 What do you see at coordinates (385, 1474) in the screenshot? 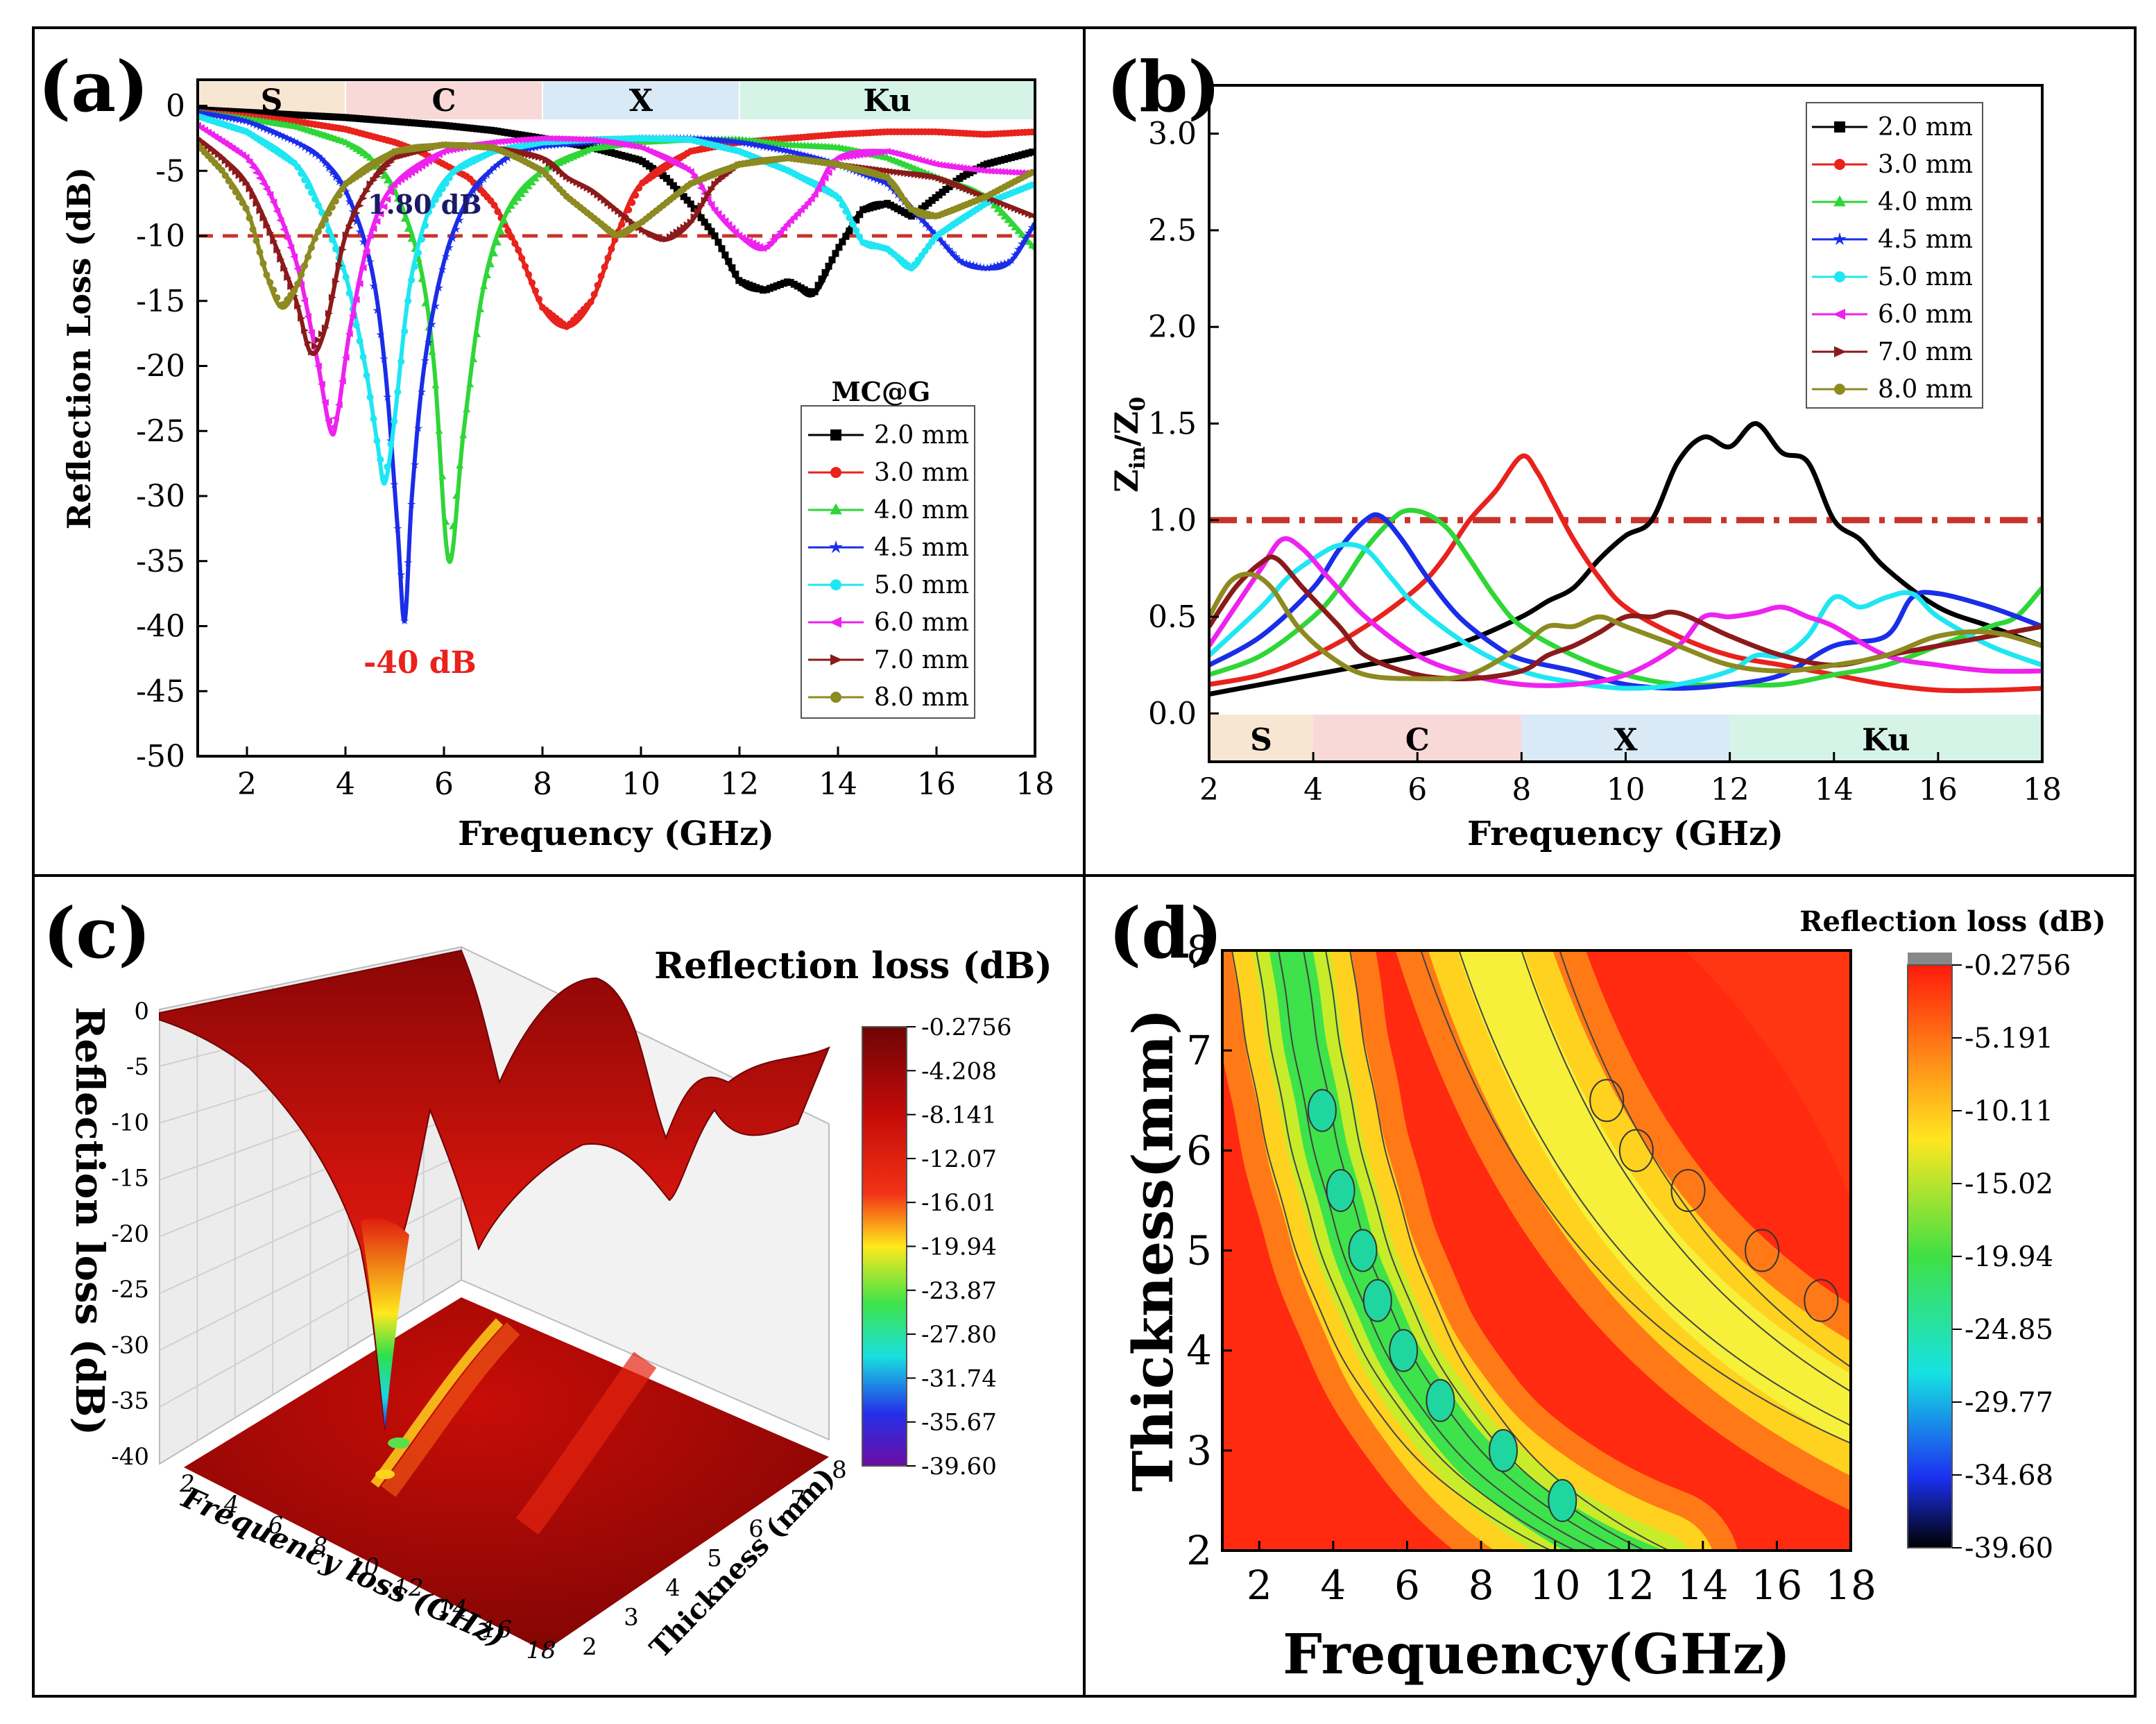
I see `panel-c-floor-spot` at bounding box center [385, 1474].